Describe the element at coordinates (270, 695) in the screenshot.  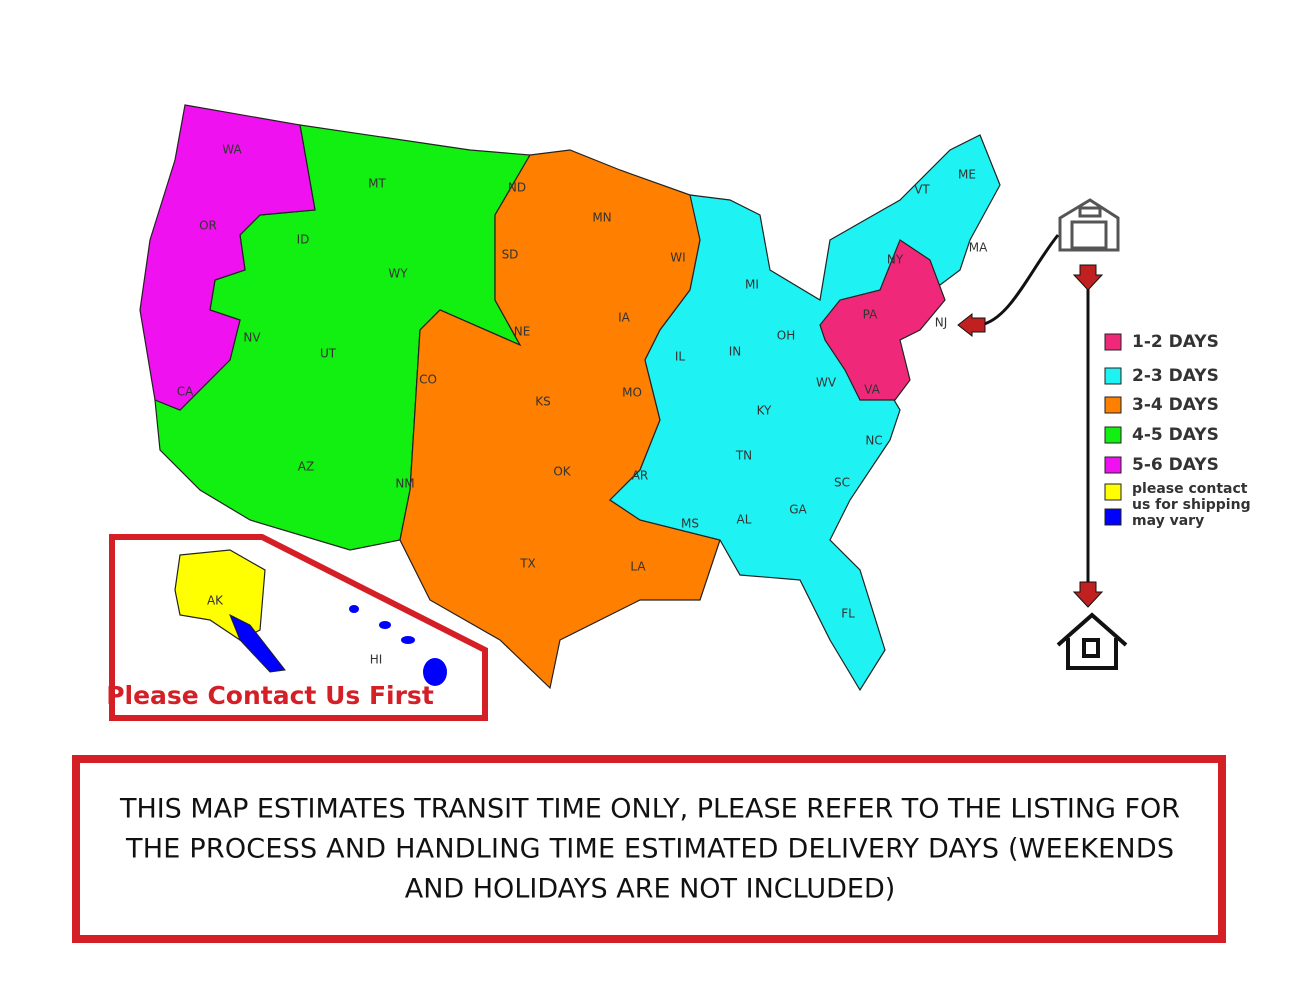
I see `inset-label: Please Contact Us First` at that location.